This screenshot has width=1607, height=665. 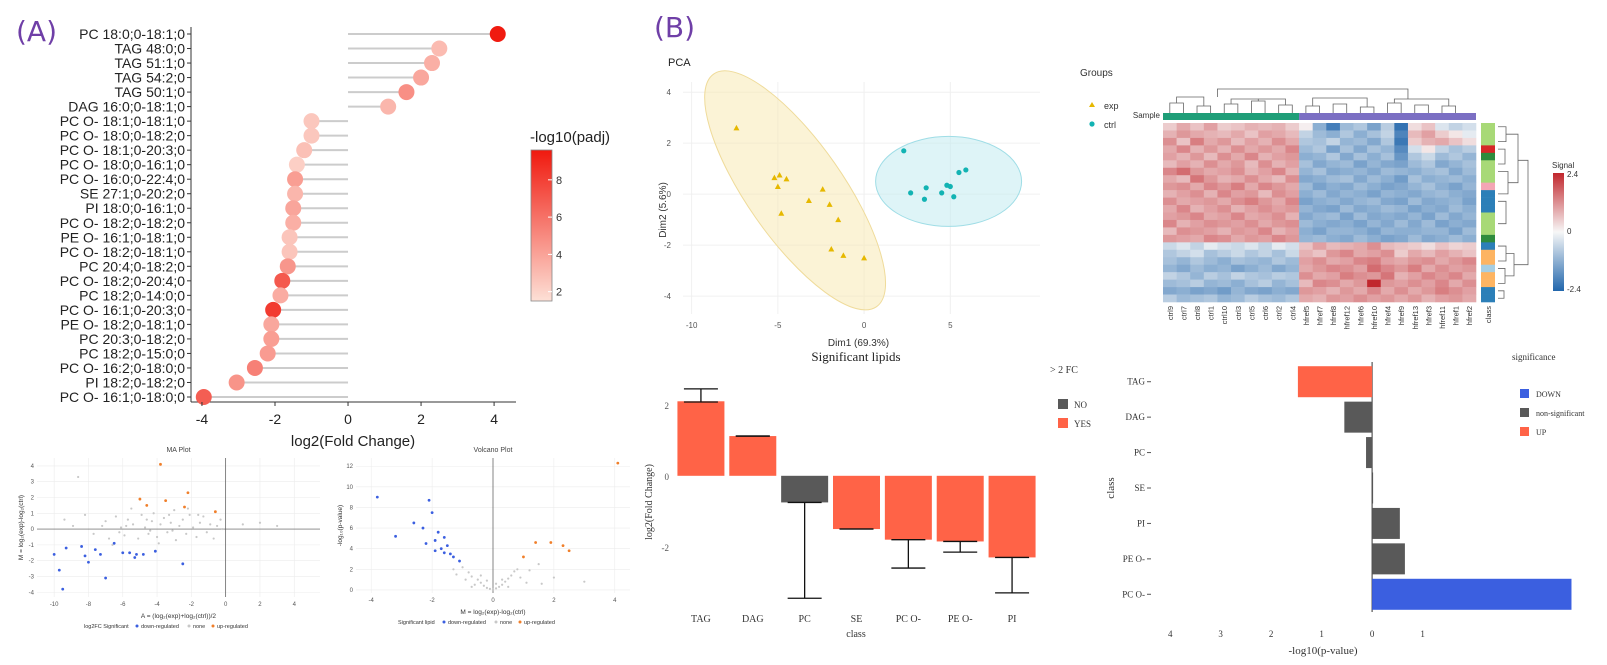 I want to click on x-tick-label: -4, so click(x=202, y=419).